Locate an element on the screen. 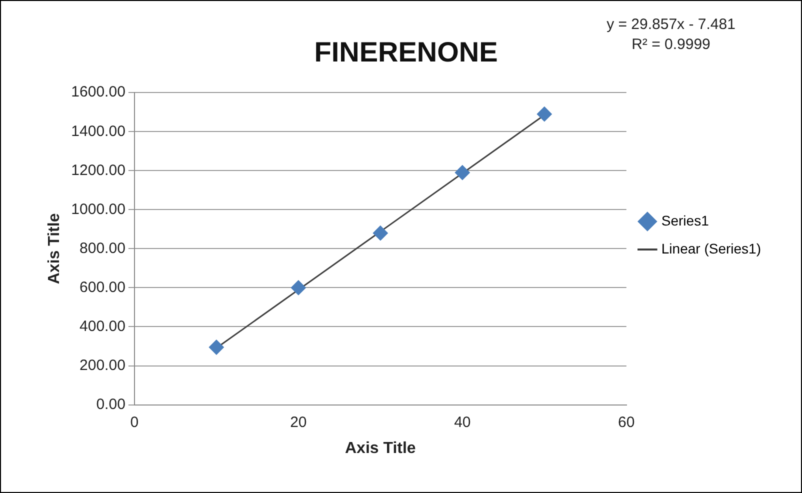 The width and height of the screenshot is (802, 493). x-tick-label: 0 is located at coordinates (134, 422).